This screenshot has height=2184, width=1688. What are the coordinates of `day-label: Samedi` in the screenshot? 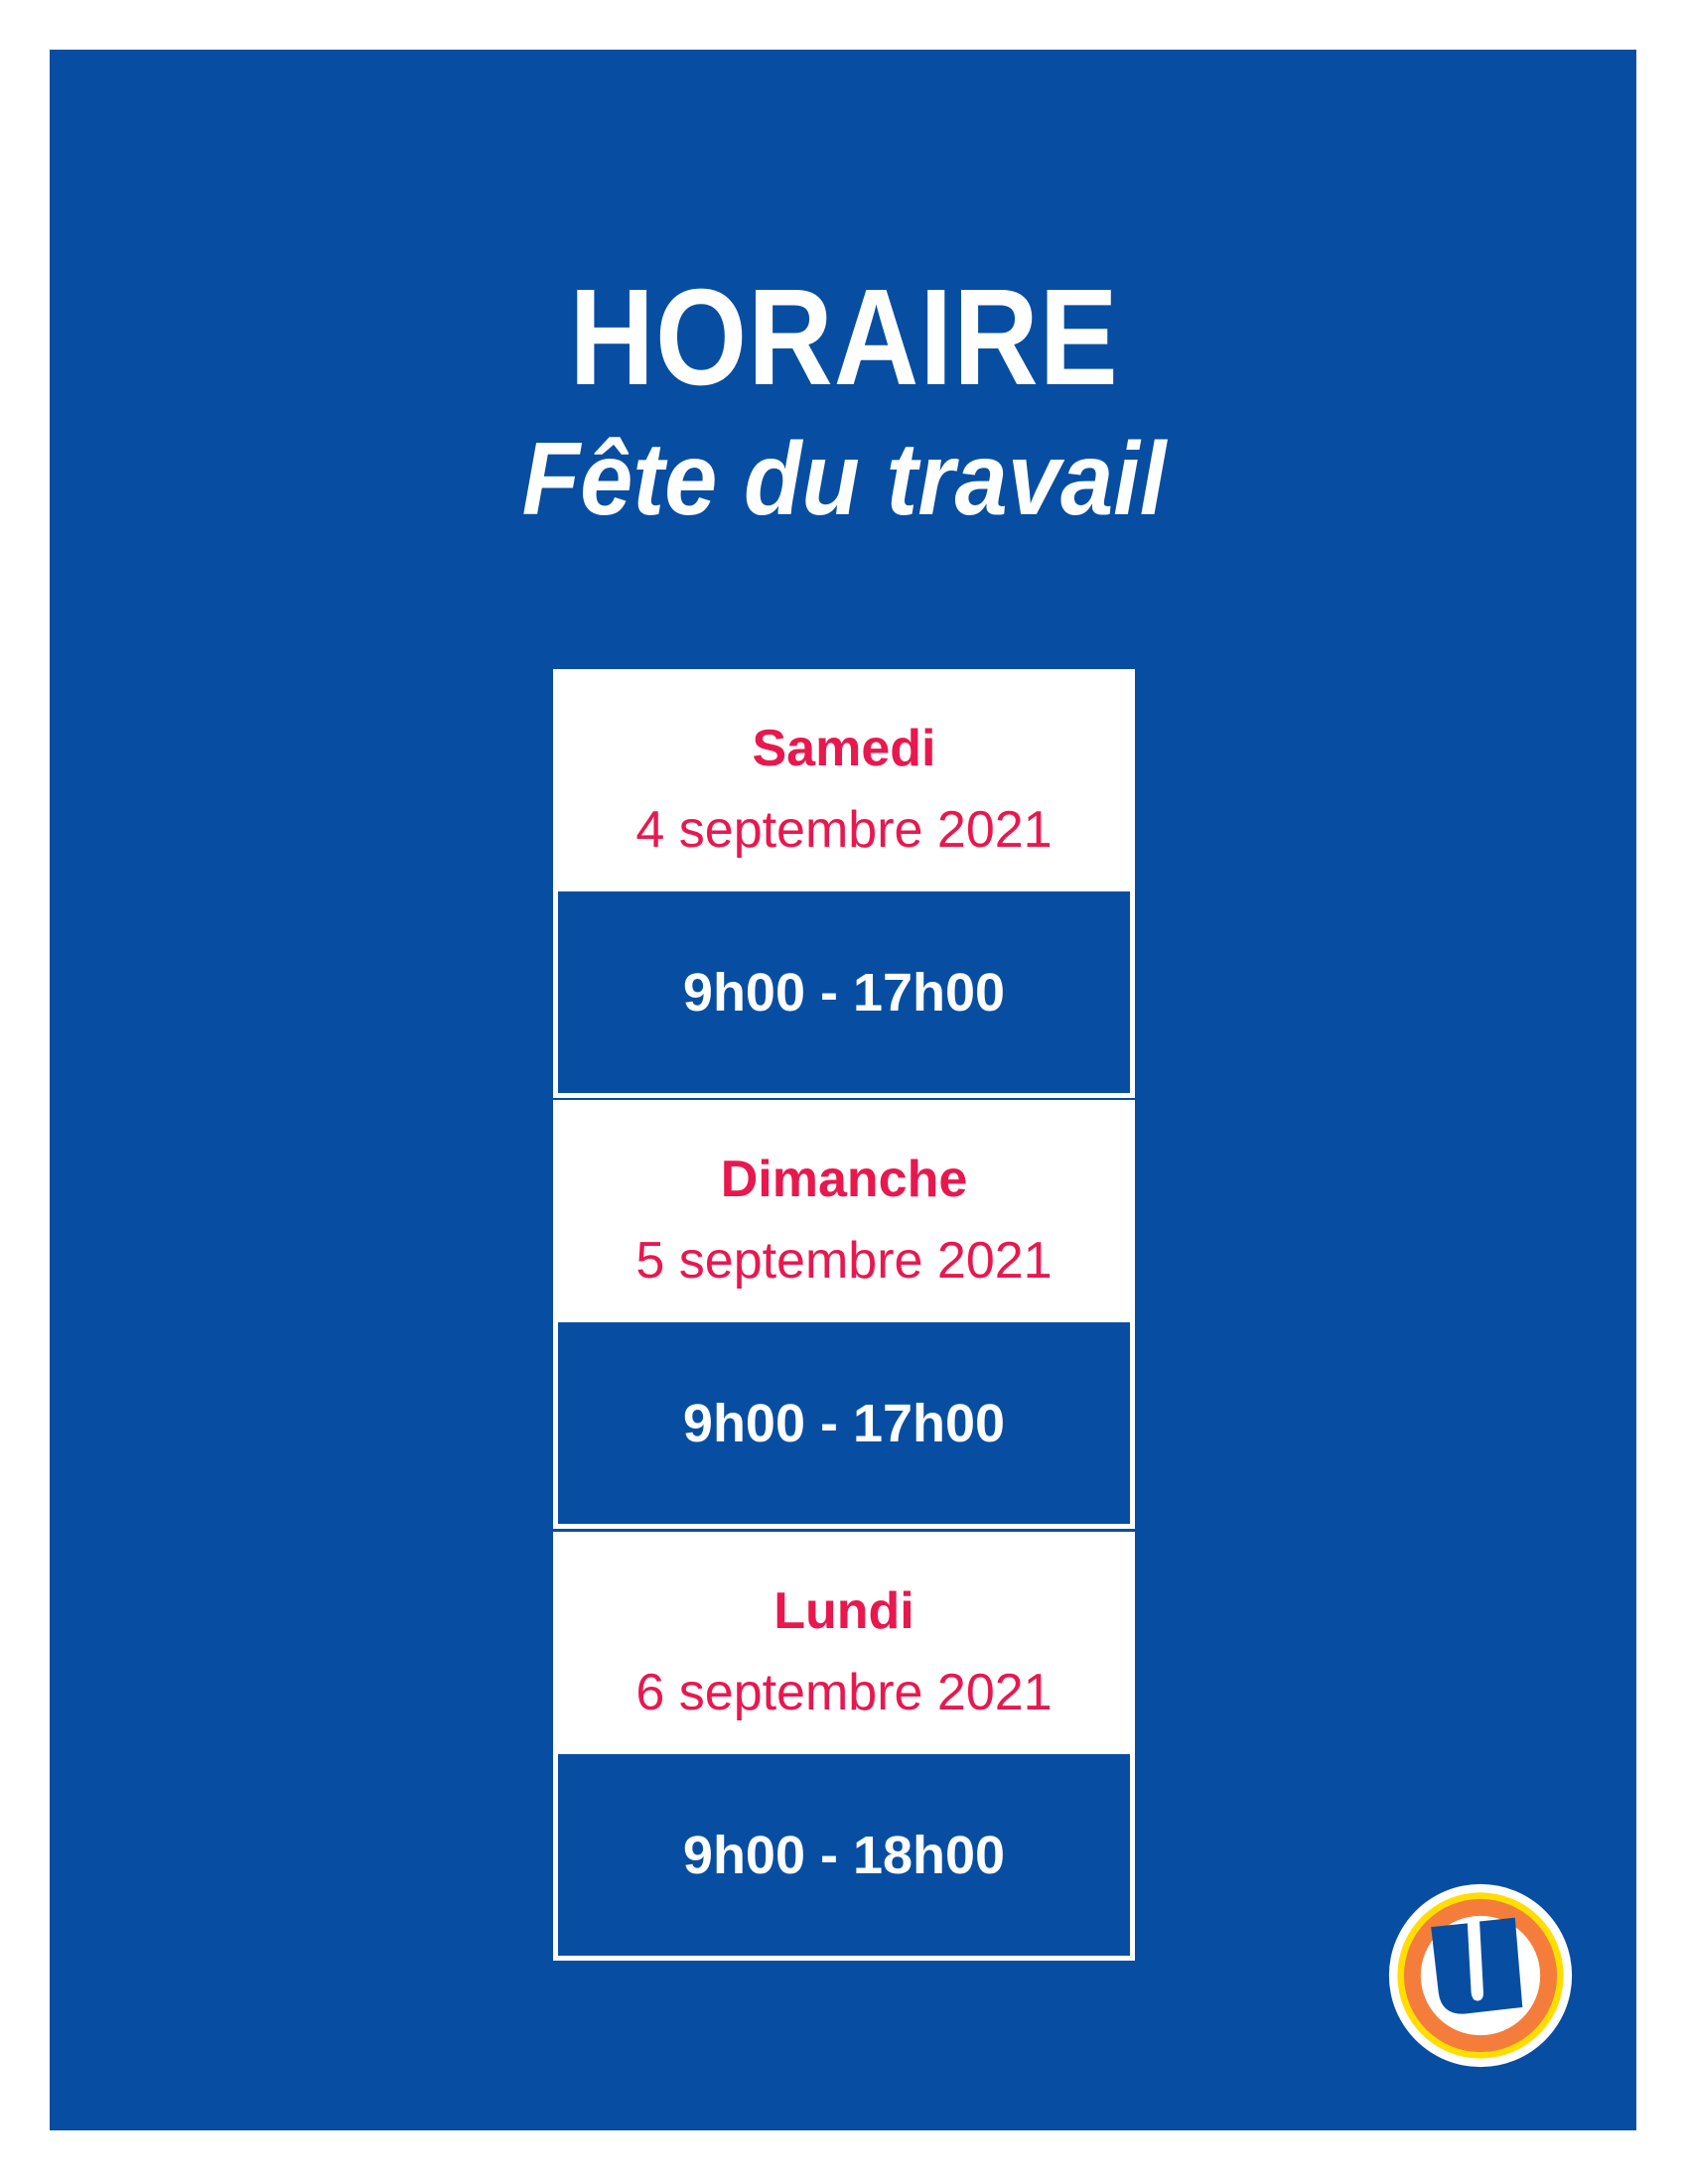 It's located at (844, 748).